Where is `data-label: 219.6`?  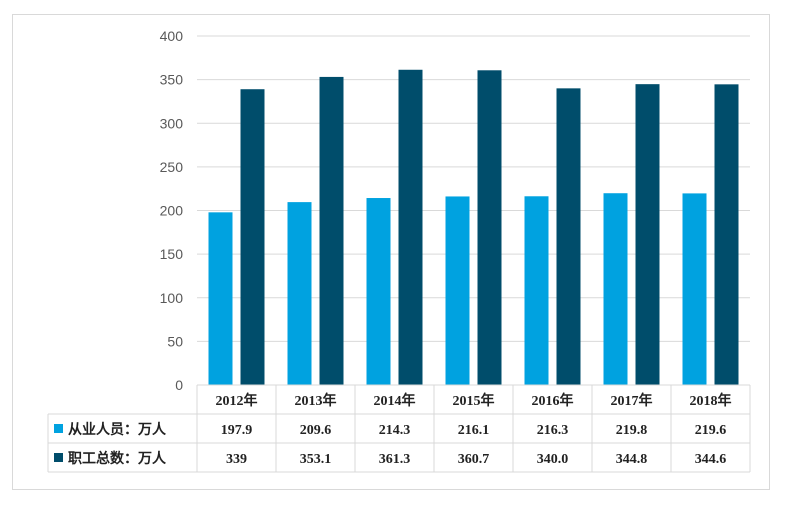 data-label: 219.6 is located at coordinates (711, 430).